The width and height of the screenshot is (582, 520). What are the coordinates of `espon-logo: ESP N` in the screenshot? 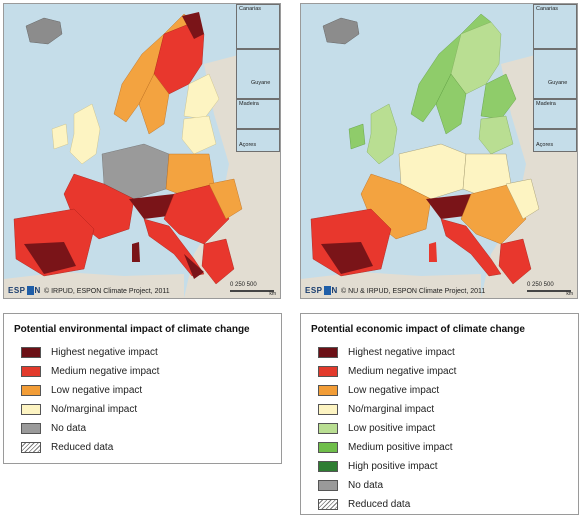 It's located at (24, 290).